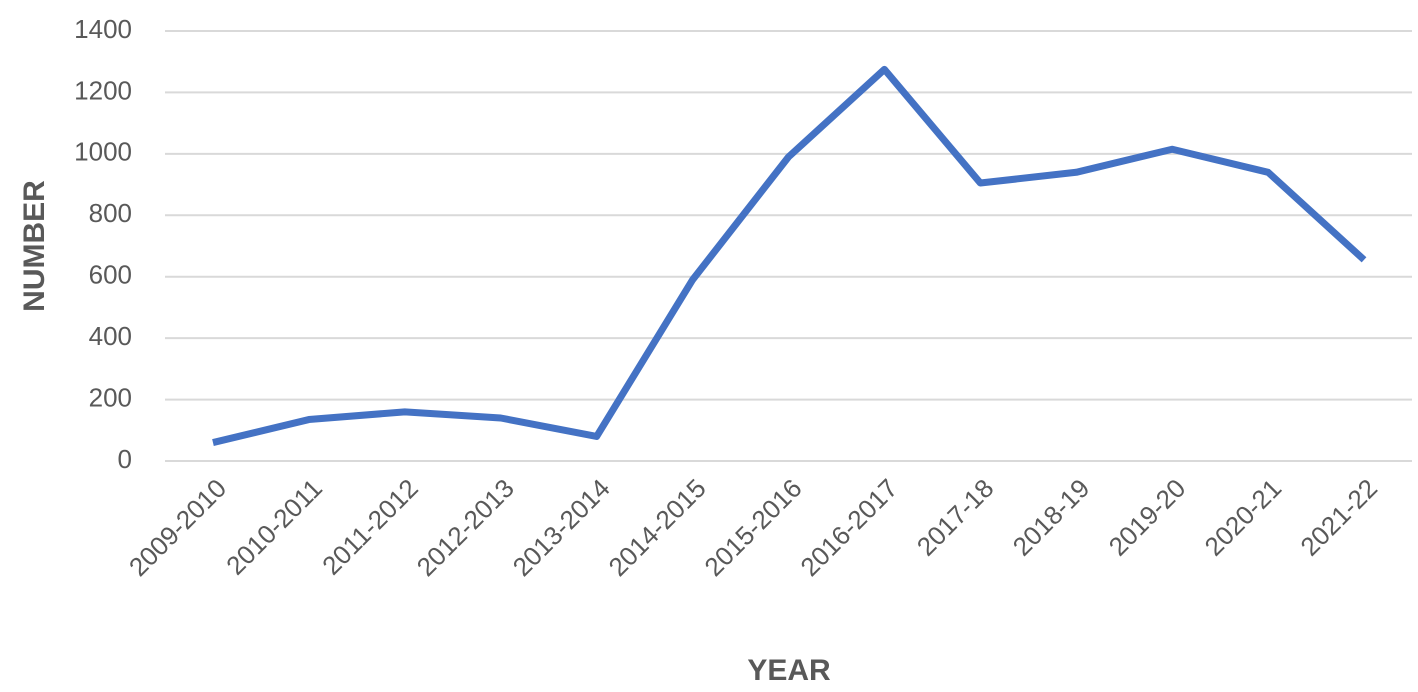 The image size is (1418, 692). Describe the element at coordinates (561, 527) in the screenshot. I see `x-tick-label: 2013-2014` at that location.